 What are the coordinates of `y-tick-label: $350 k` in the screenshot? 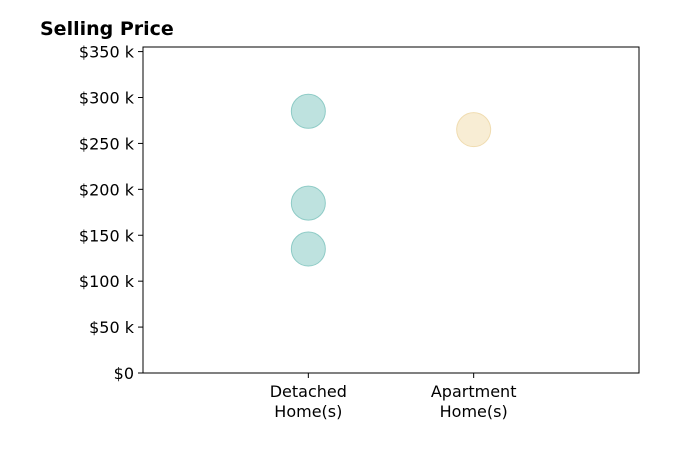 It's located at (107, 52).